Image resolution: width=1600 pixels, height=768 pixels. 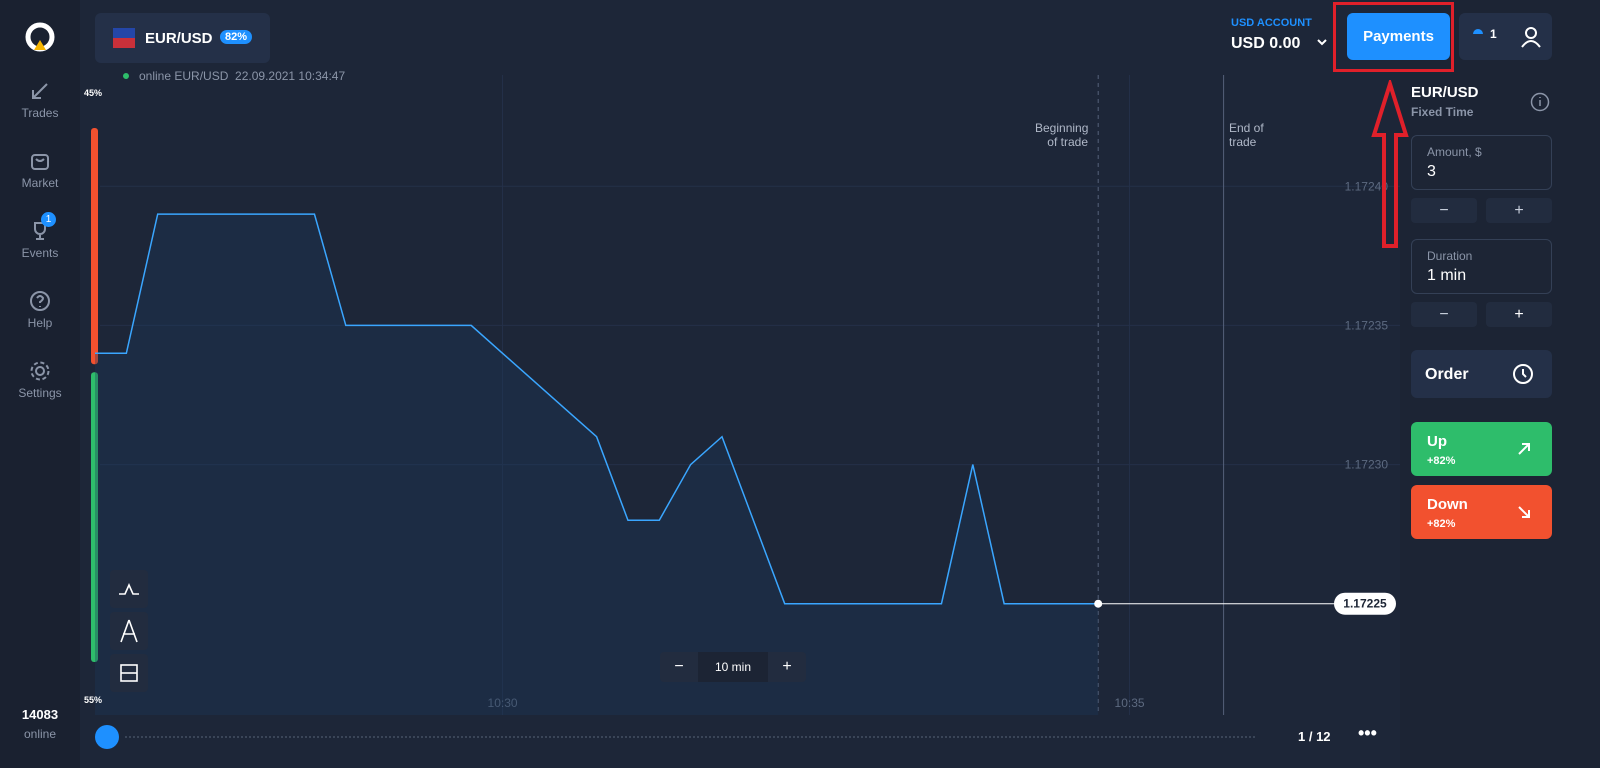 What do you see at coordinates (1524, 512) in the screenshot?
I see `down-arrow` at bounding box center [1524, 512].